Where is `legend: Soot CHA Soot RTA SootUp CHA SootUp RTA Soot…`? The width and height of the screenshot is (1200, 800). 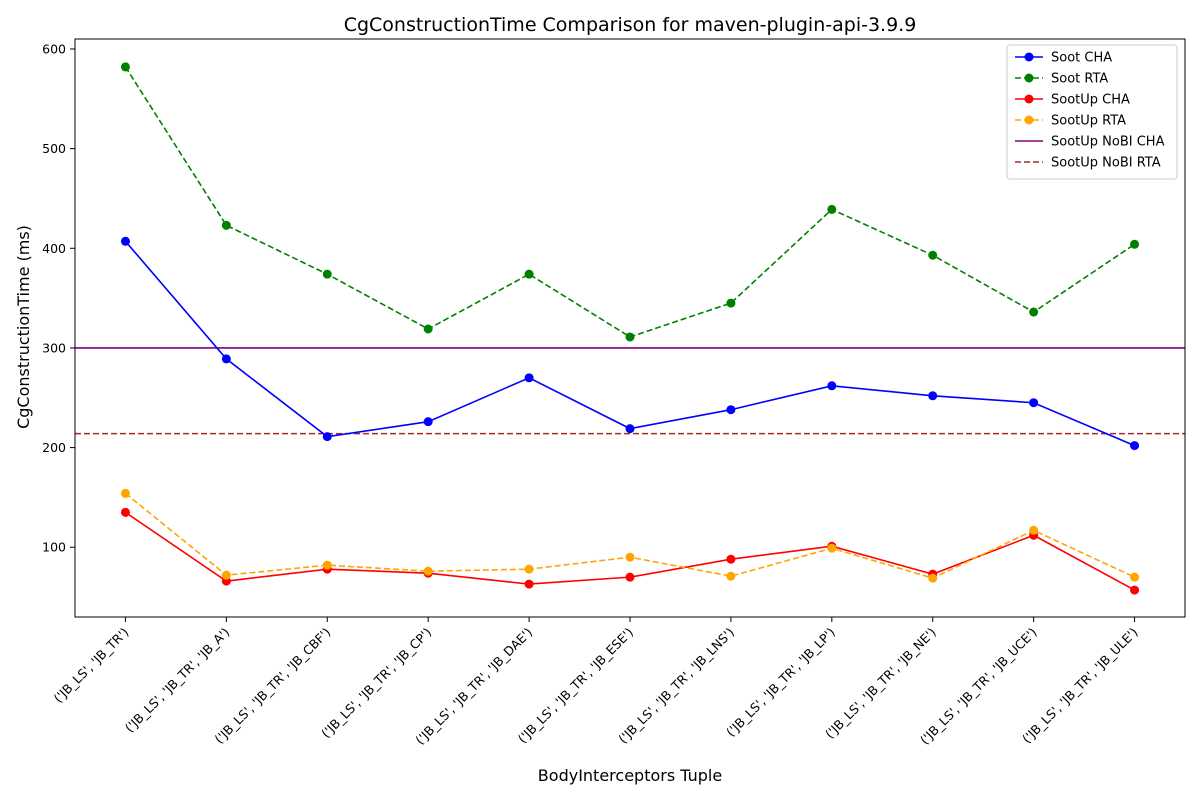
legend: Soot CHA Soot RTA SootUp CHA SootUp RTA Soot… is located at coordinates (1092, 112).